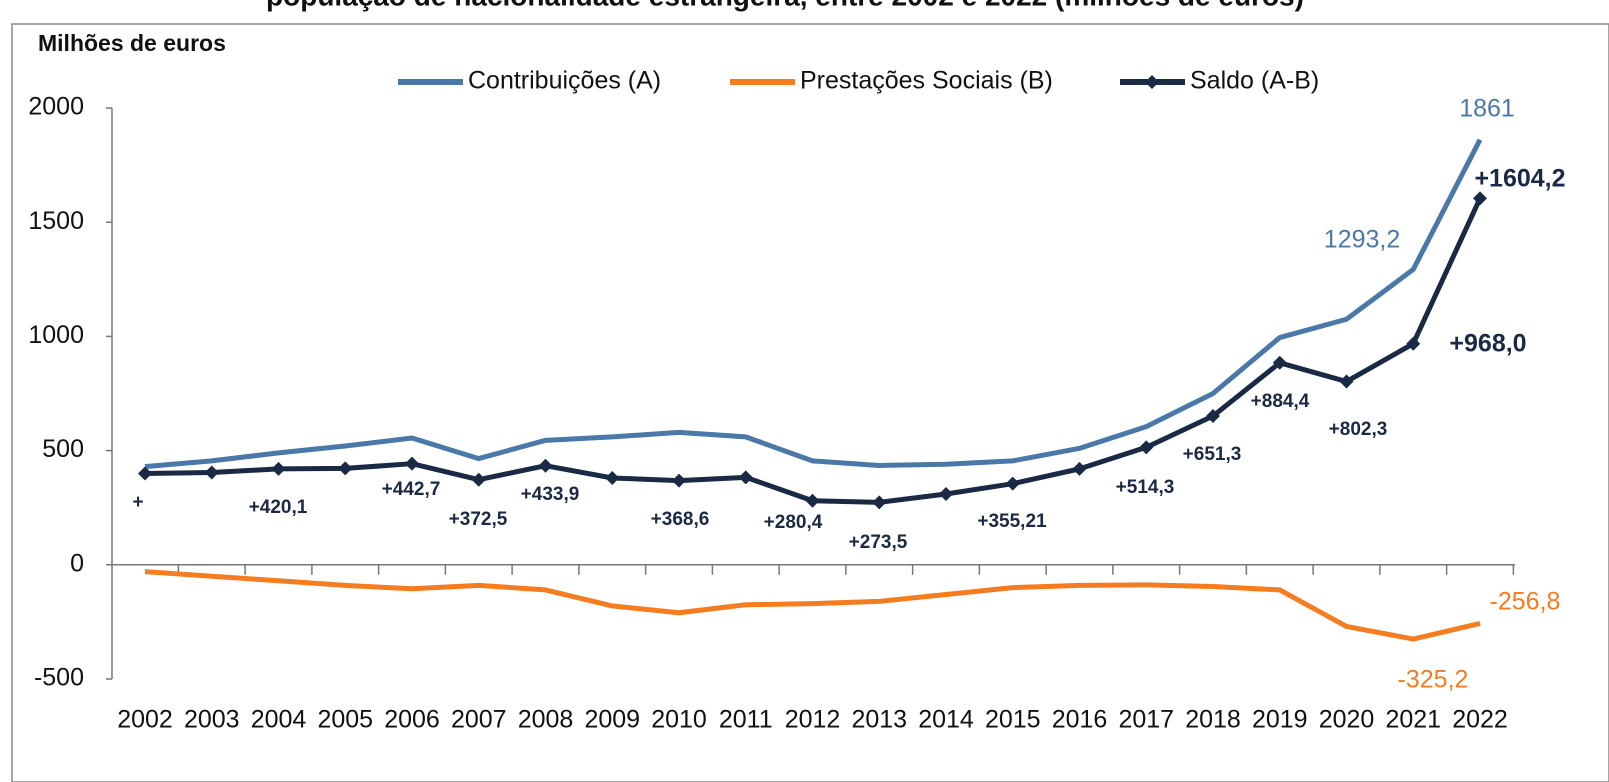 The width and height of the screenshot is (1609, 782). What do you see at coordinates (56, 107) in the screenshot?
I see `y-tick-label: 2000` at bounding box center [56, 107].